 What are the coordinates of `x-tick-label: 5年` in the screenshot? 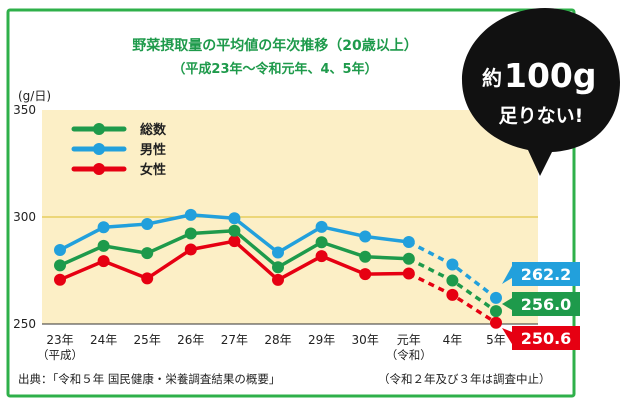 It's located at (496, 340).